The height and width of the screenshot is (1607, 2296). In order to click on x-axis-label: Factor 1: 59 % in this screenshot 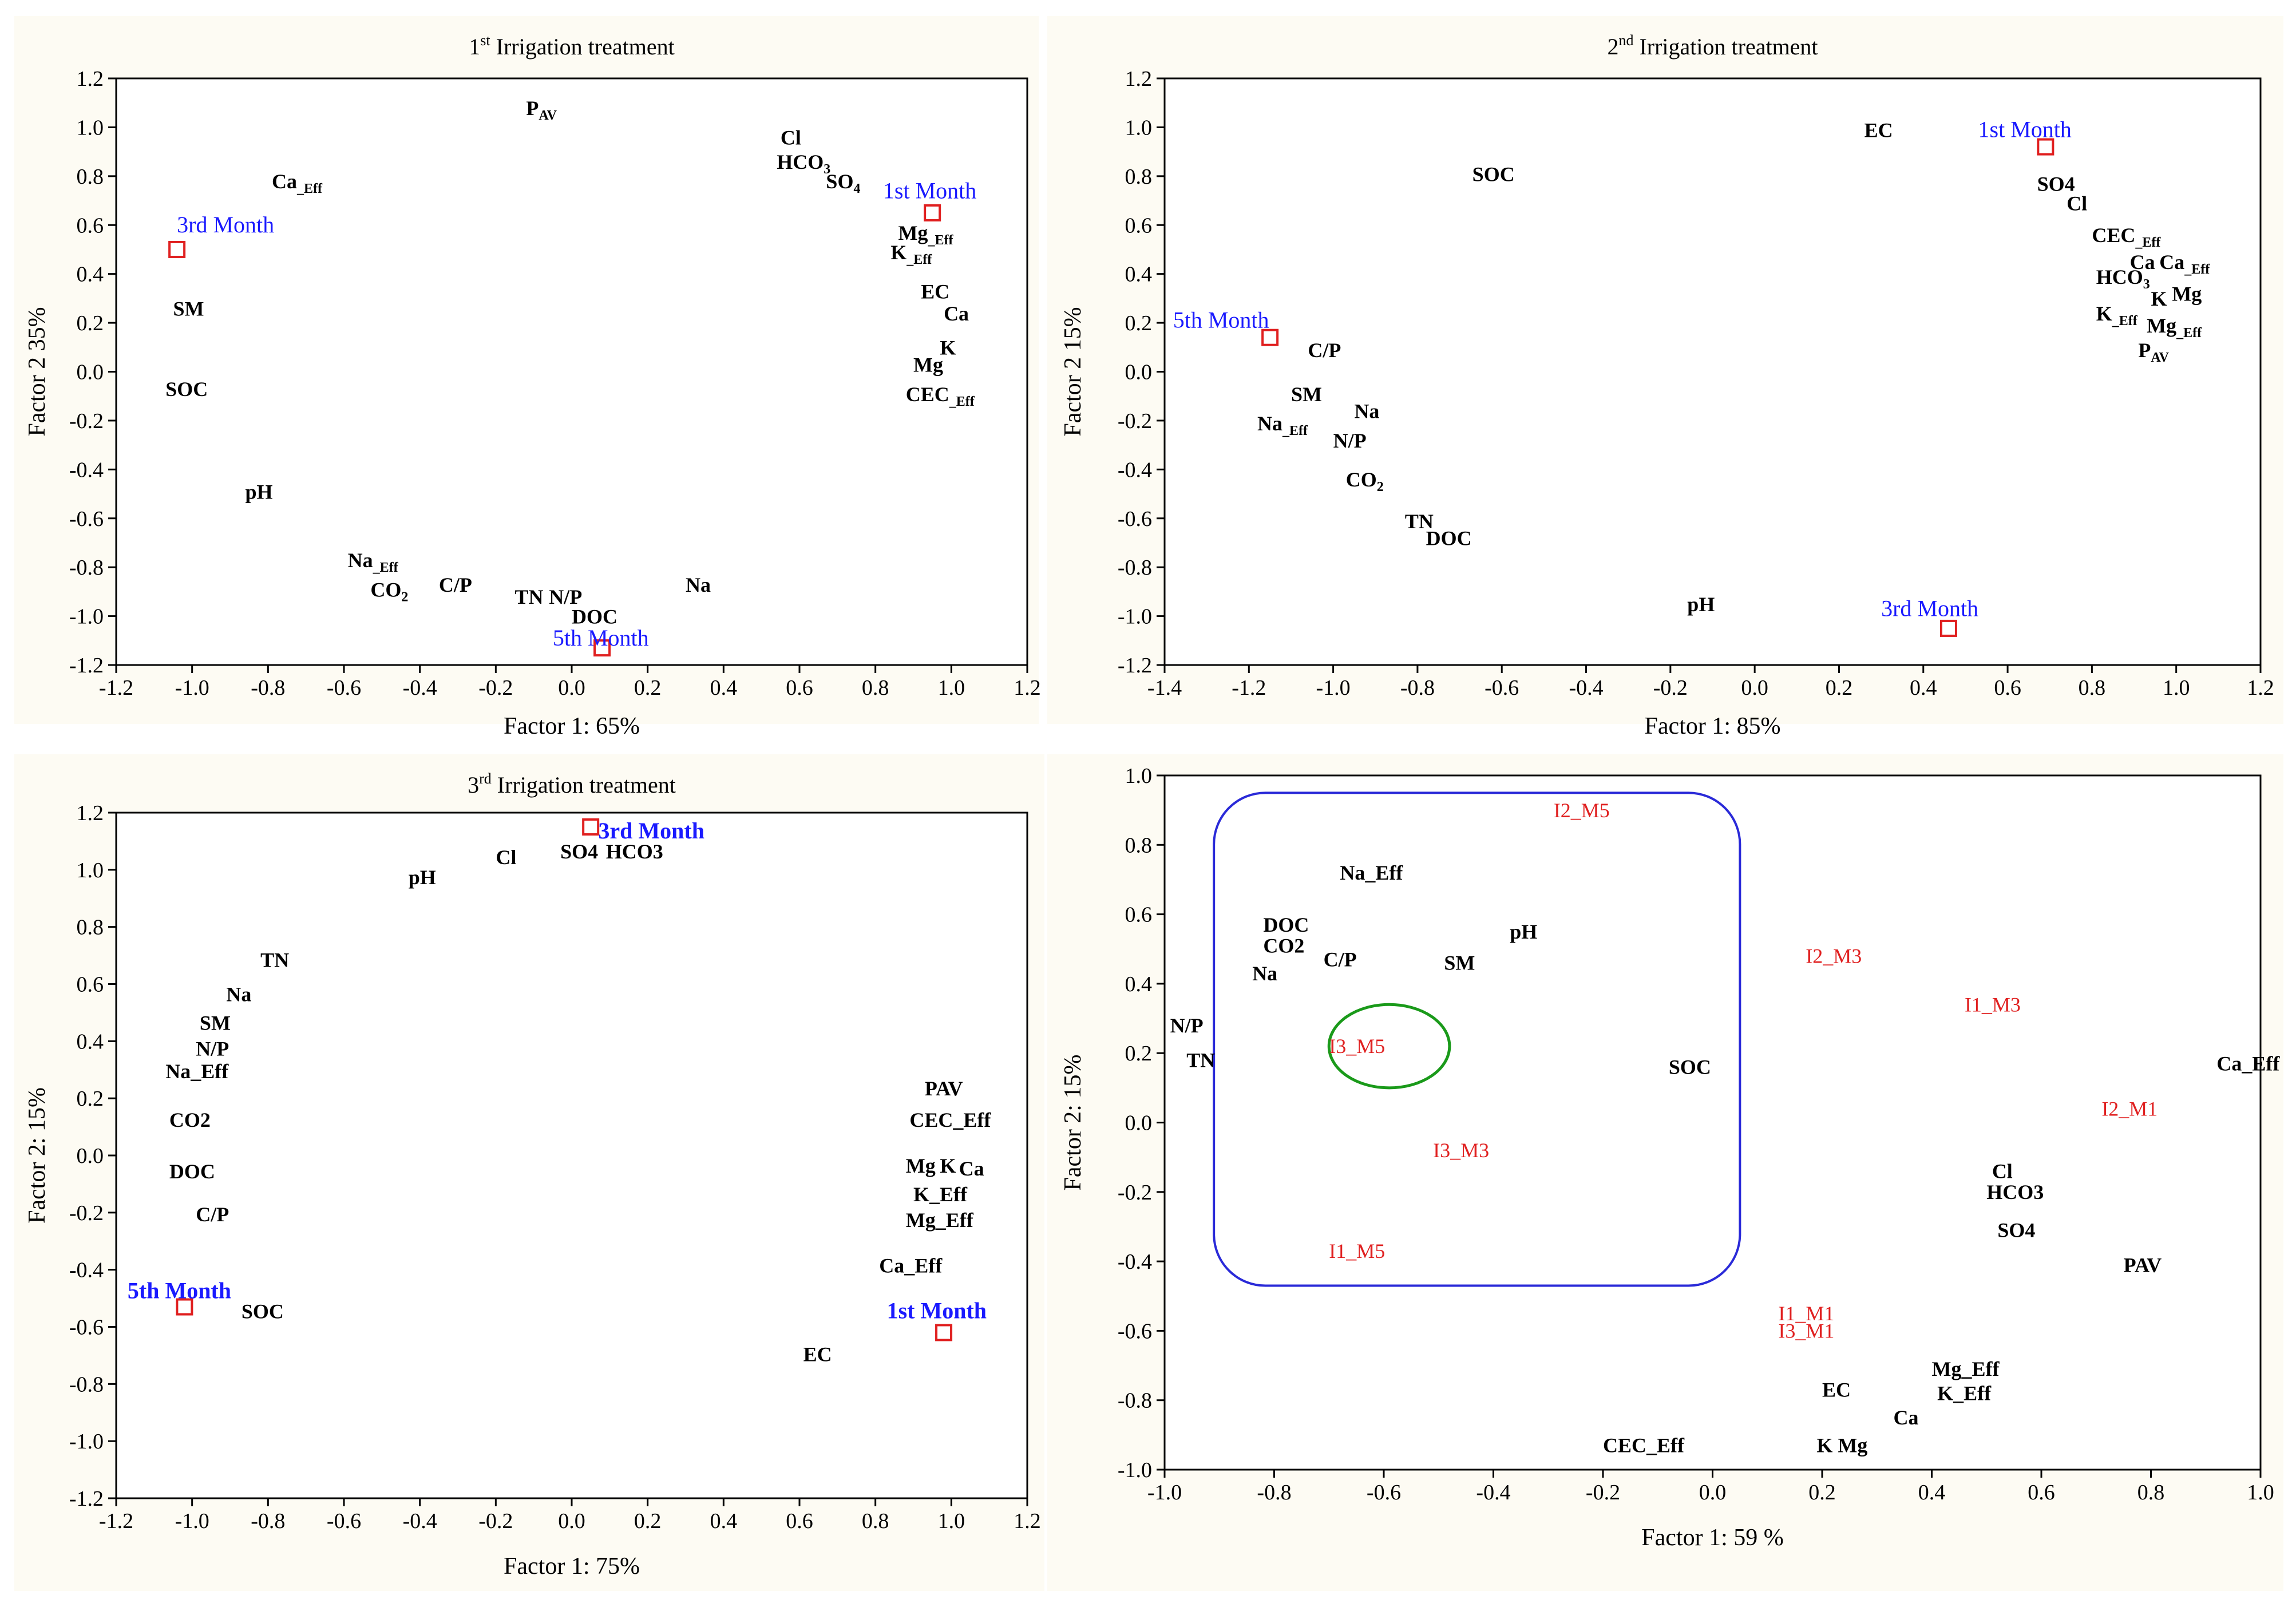, I will do `click(1712, 1538)`.